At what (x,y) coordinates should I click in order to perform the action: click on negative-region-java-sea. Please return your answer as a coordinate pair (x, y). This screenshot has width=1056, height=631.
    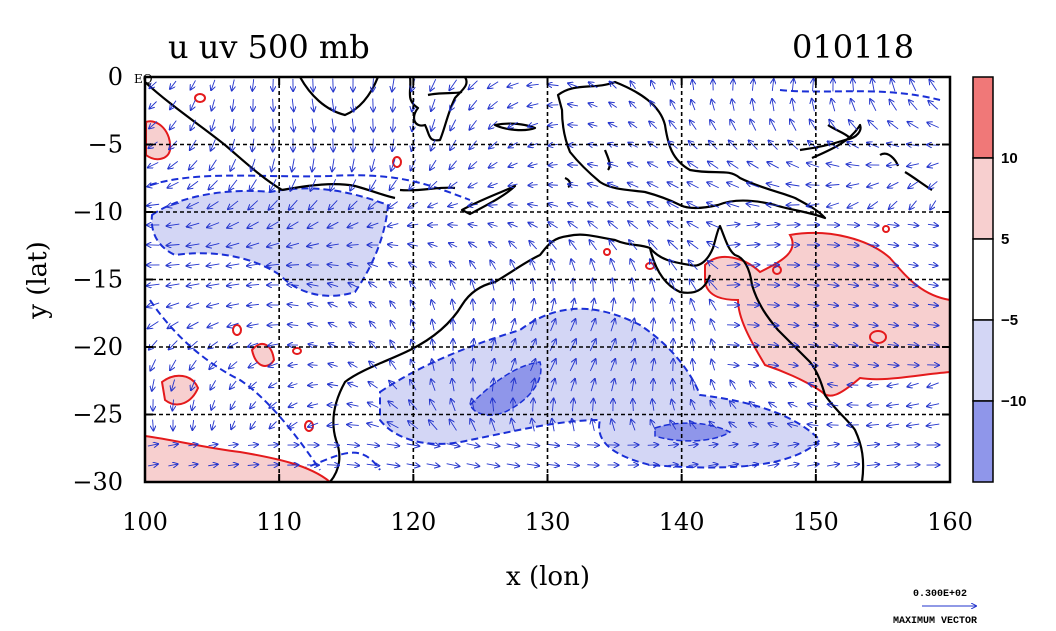
    Looking at the image, I should click on (270, 242).